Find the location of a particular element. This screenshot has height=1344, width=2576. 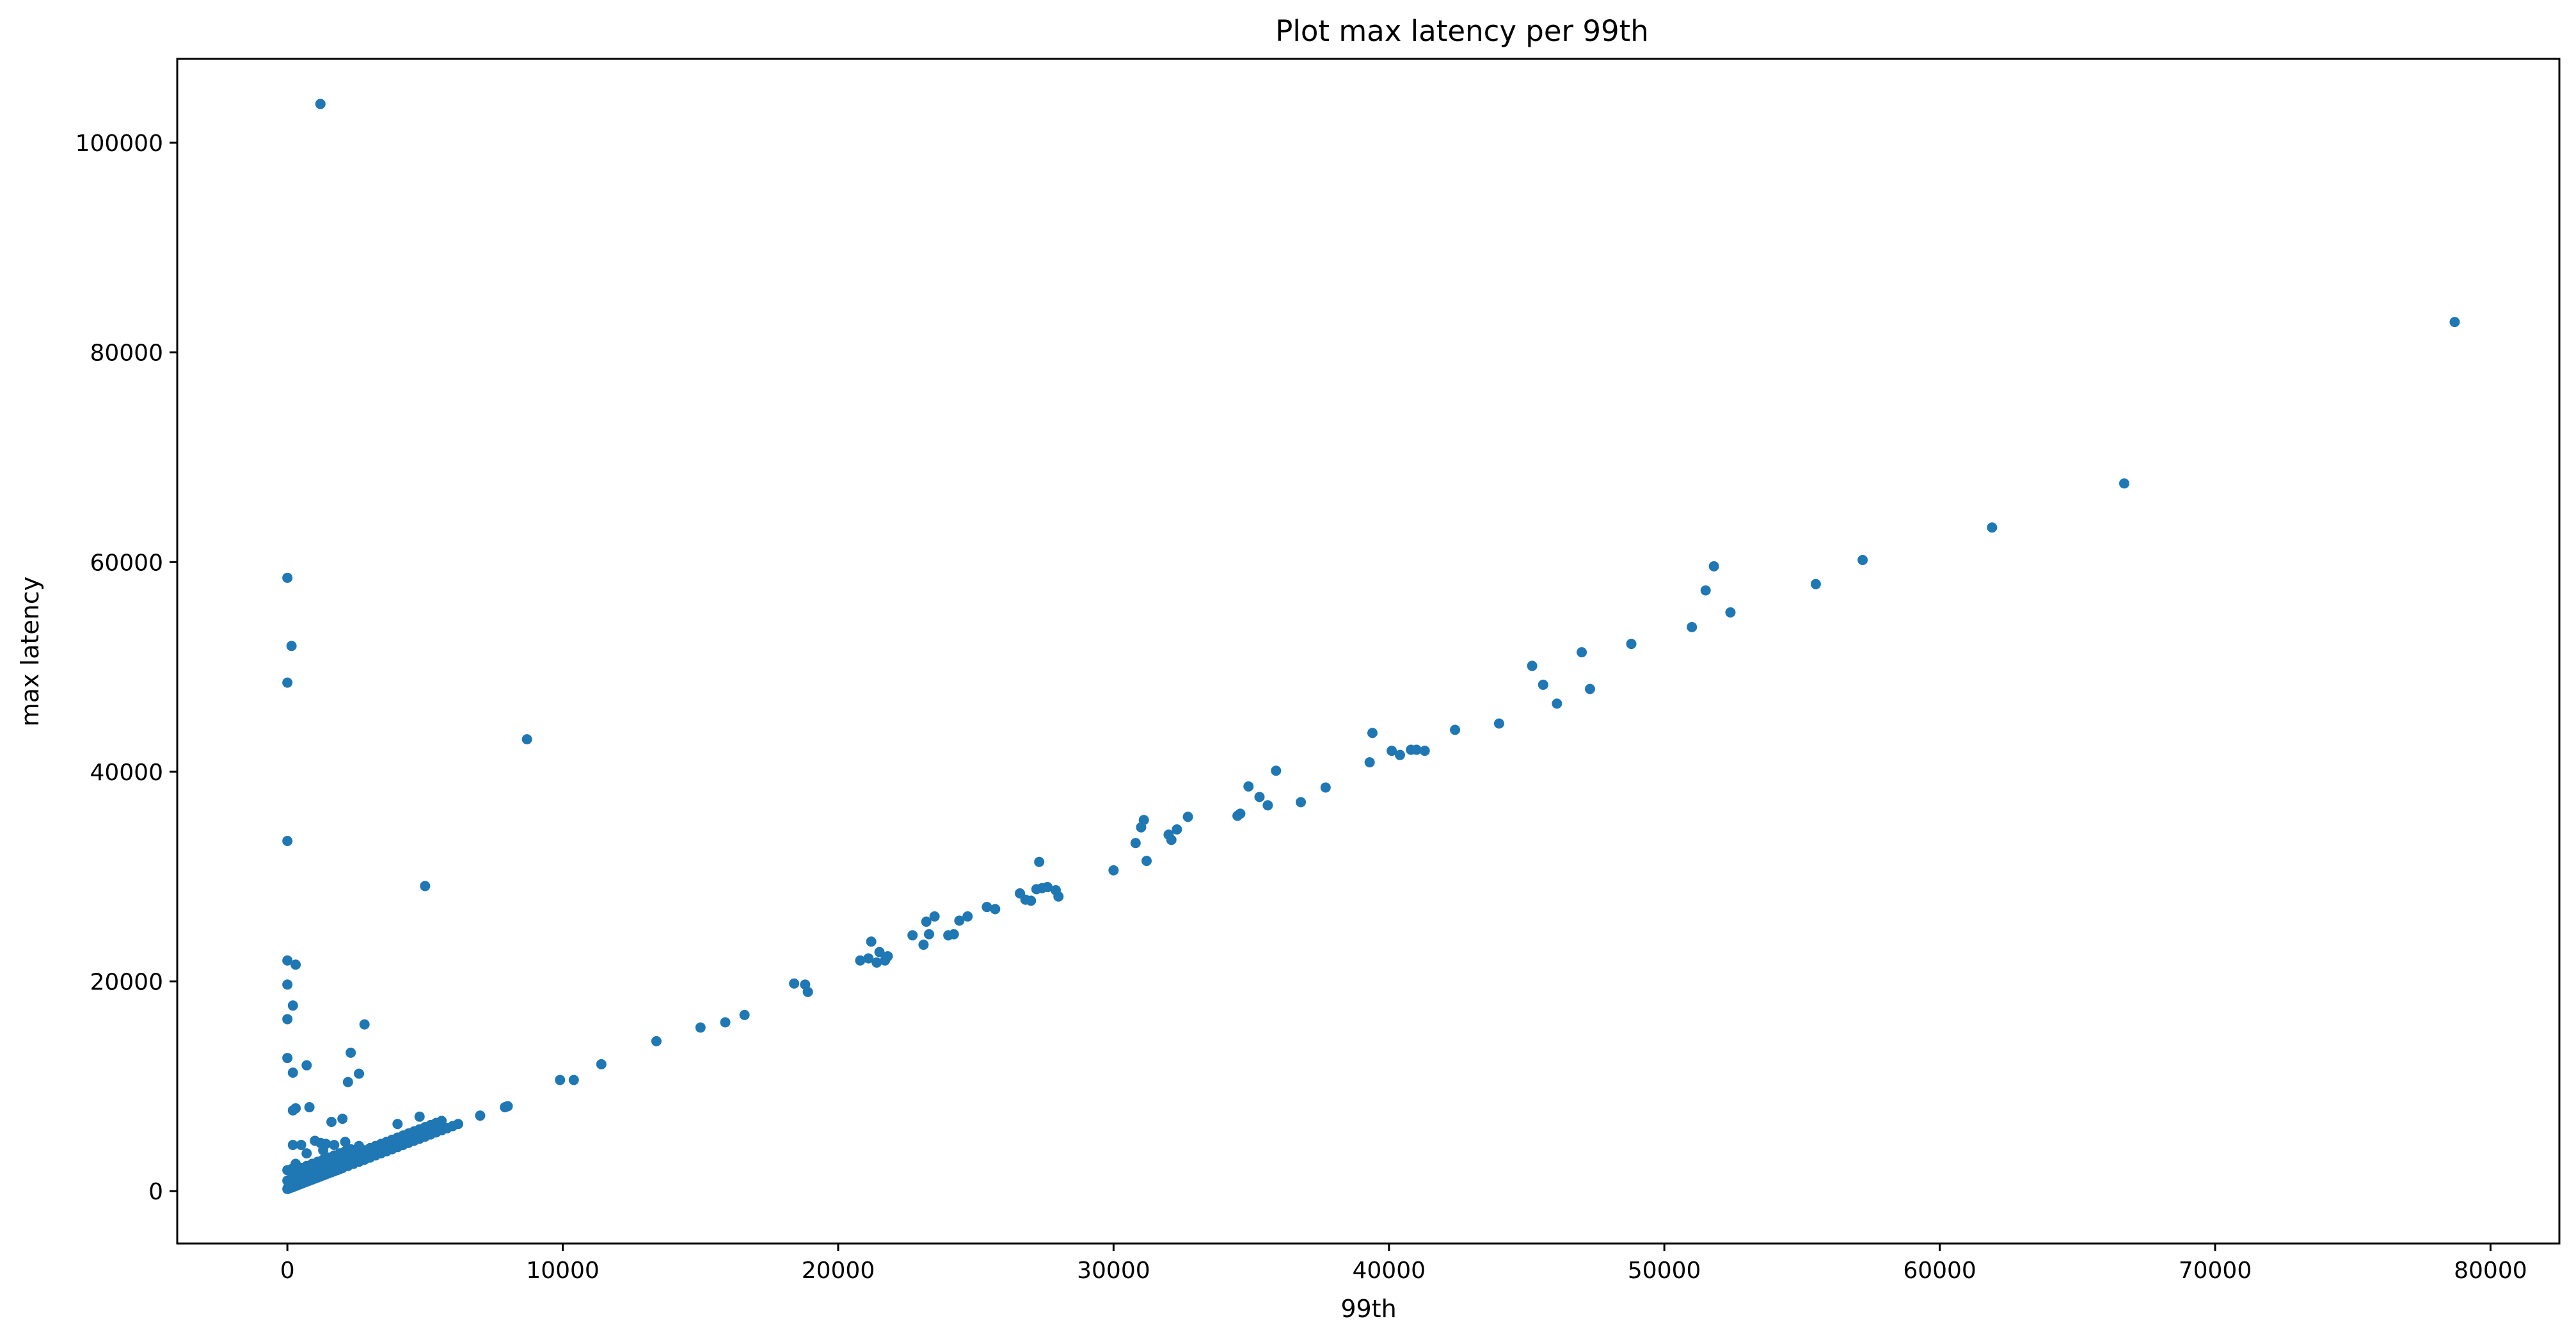

x-tick-label: 80000 is located at coordinates (2491, 1271).